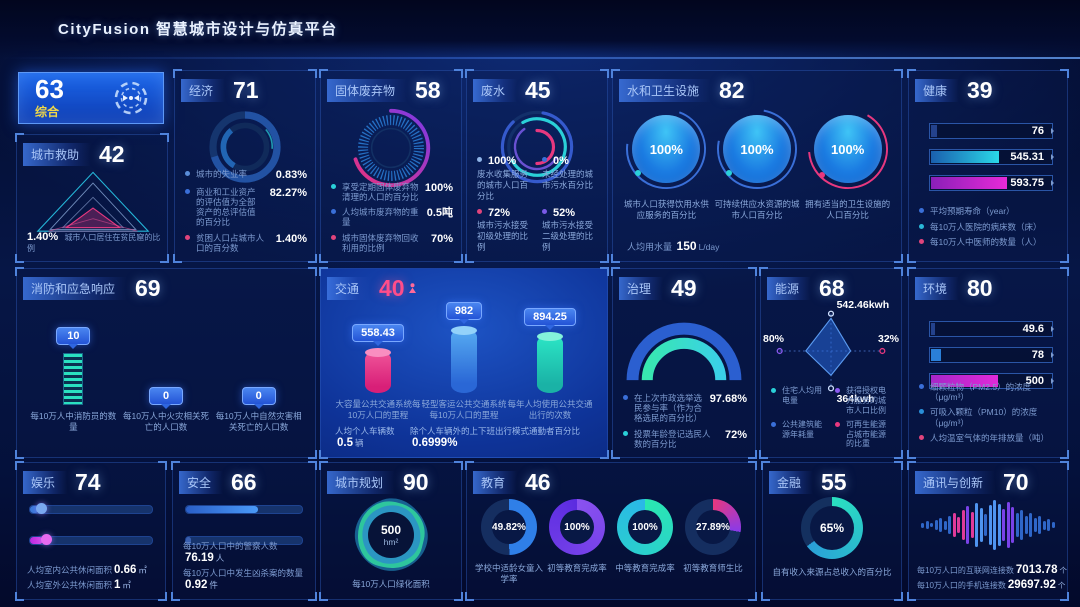 Image resolution: width=1080 pixels, height=607 pixels. Describe the element at coordinates (244, 540) in the screenshot. I see `homicide-slider` at that location.